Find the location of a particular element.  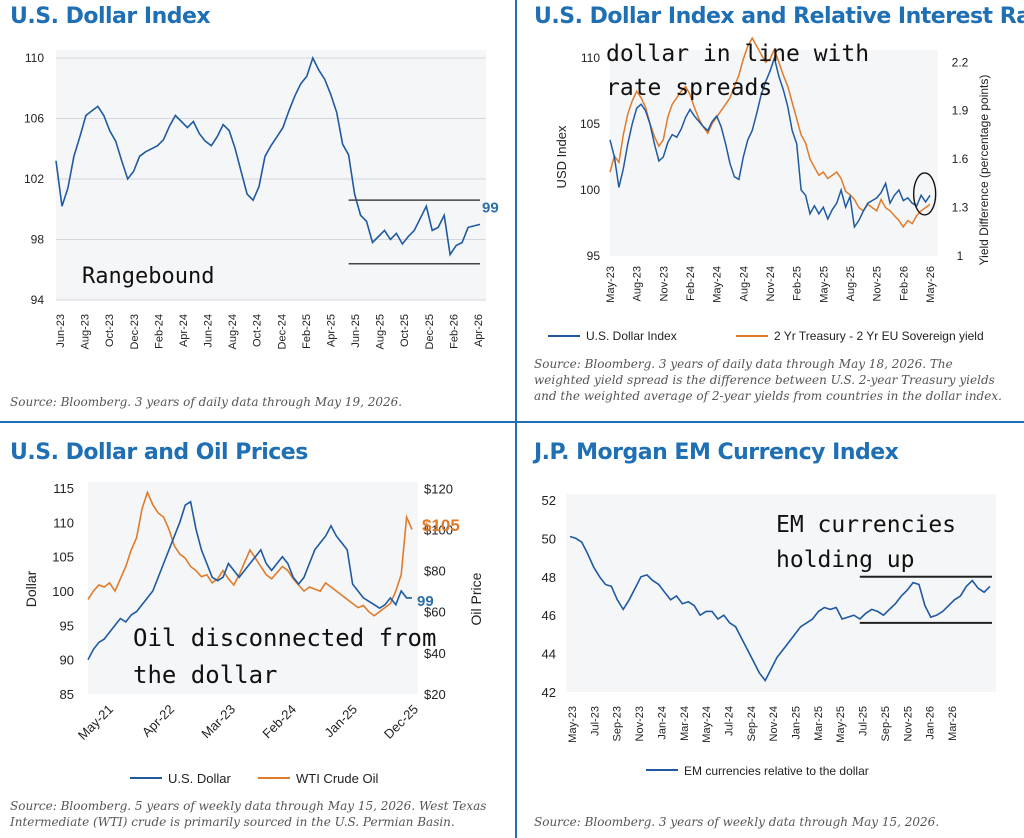

y-axis-label: USD Index is located at coordinates (561, 156).